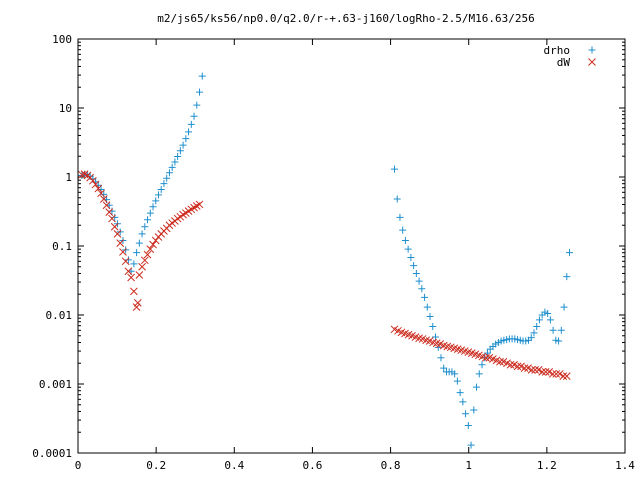  Describe the element at coordinates (65, 108) in the screenshot. I see `y-tick-label: 10` at that location.